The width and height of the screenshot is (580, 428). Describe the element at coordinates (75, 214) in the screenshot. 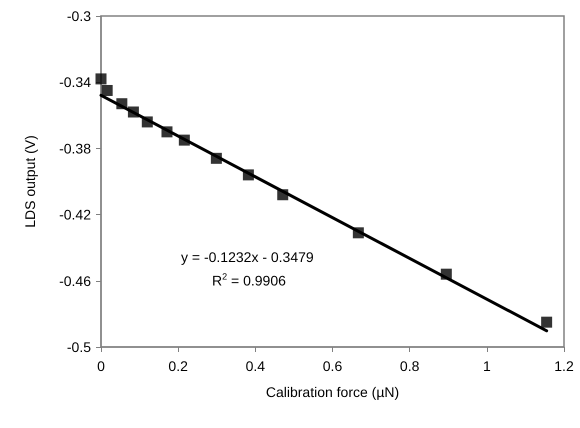

I see `y-tick-label: -0.42` at that location.